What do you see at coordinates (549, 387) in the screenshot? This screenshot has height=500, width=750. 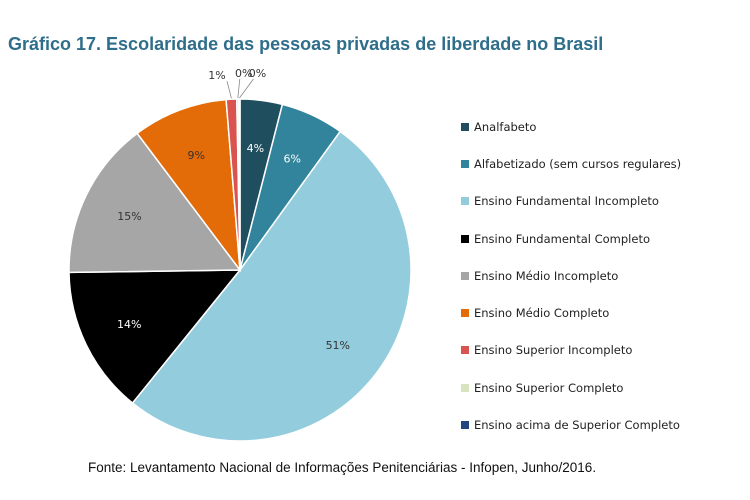 I see `legend-label: Ensino Superior Completo` at bounding box center [549, 387].